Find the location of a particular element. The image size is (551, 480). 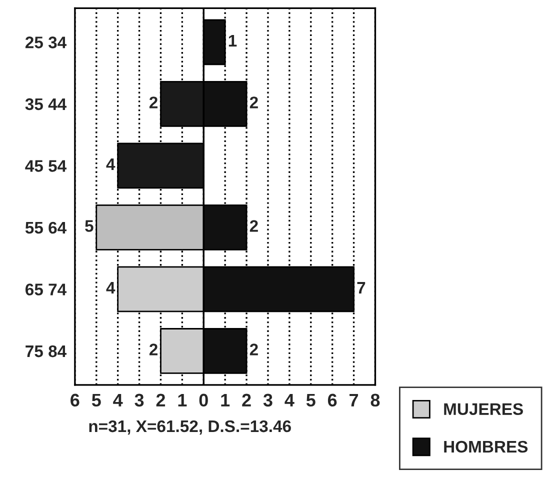

legend-label: MUJERES is located at coordinates (483, 409).